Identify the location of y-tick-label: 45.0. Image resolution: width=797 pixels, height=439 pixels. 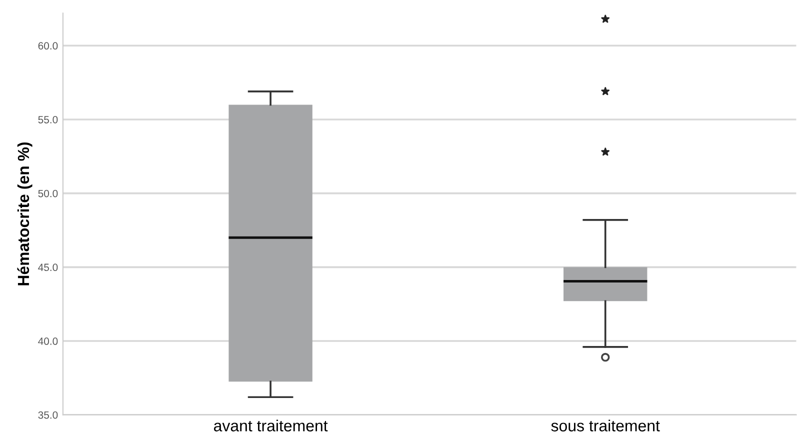
(48, 268).